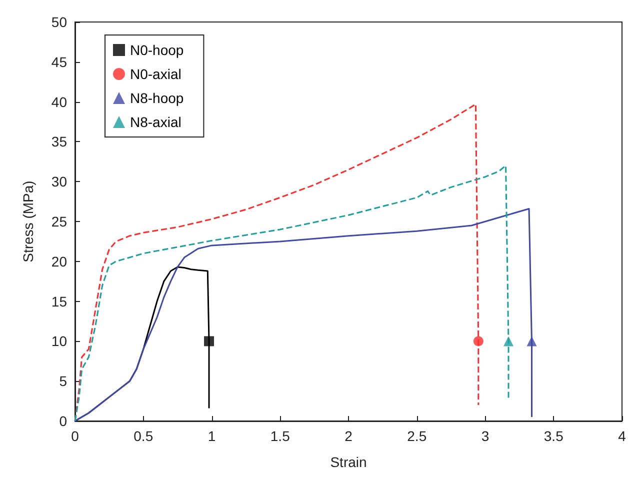 The image size is (637, 480). Describe the element at coordinates (59, 182) in the screenshot. I see `y-tick-label: 30` at that location.